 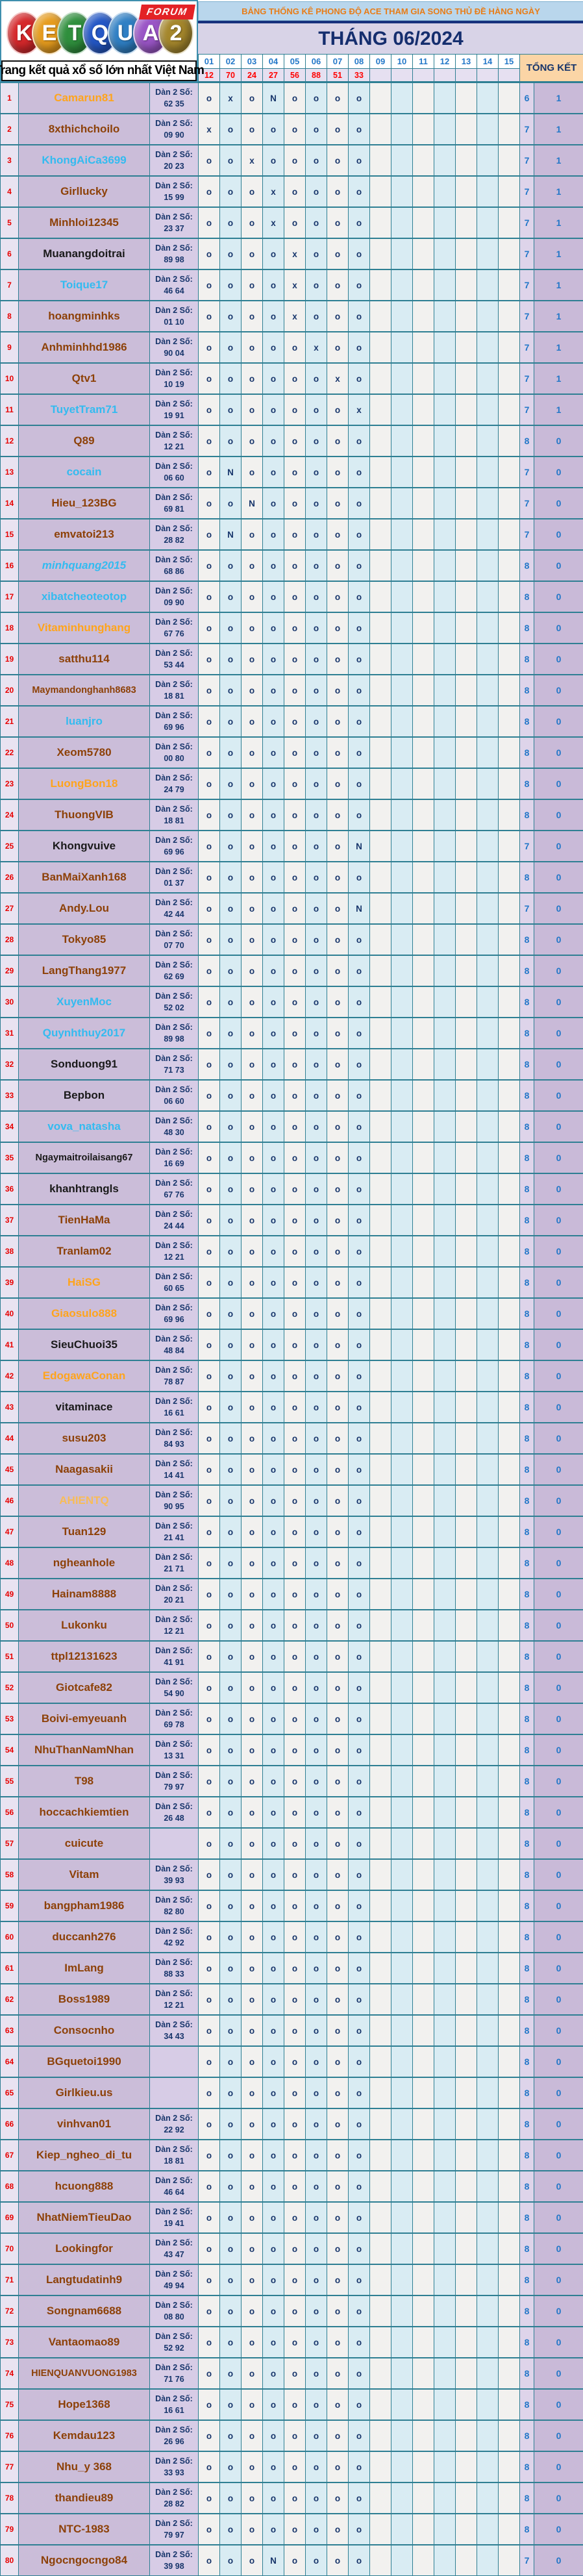 What do you see at coordinates (84, 1656) in the screenshot?
I see `username-link: ttpl12131623` at bounding box center [84, 1656].